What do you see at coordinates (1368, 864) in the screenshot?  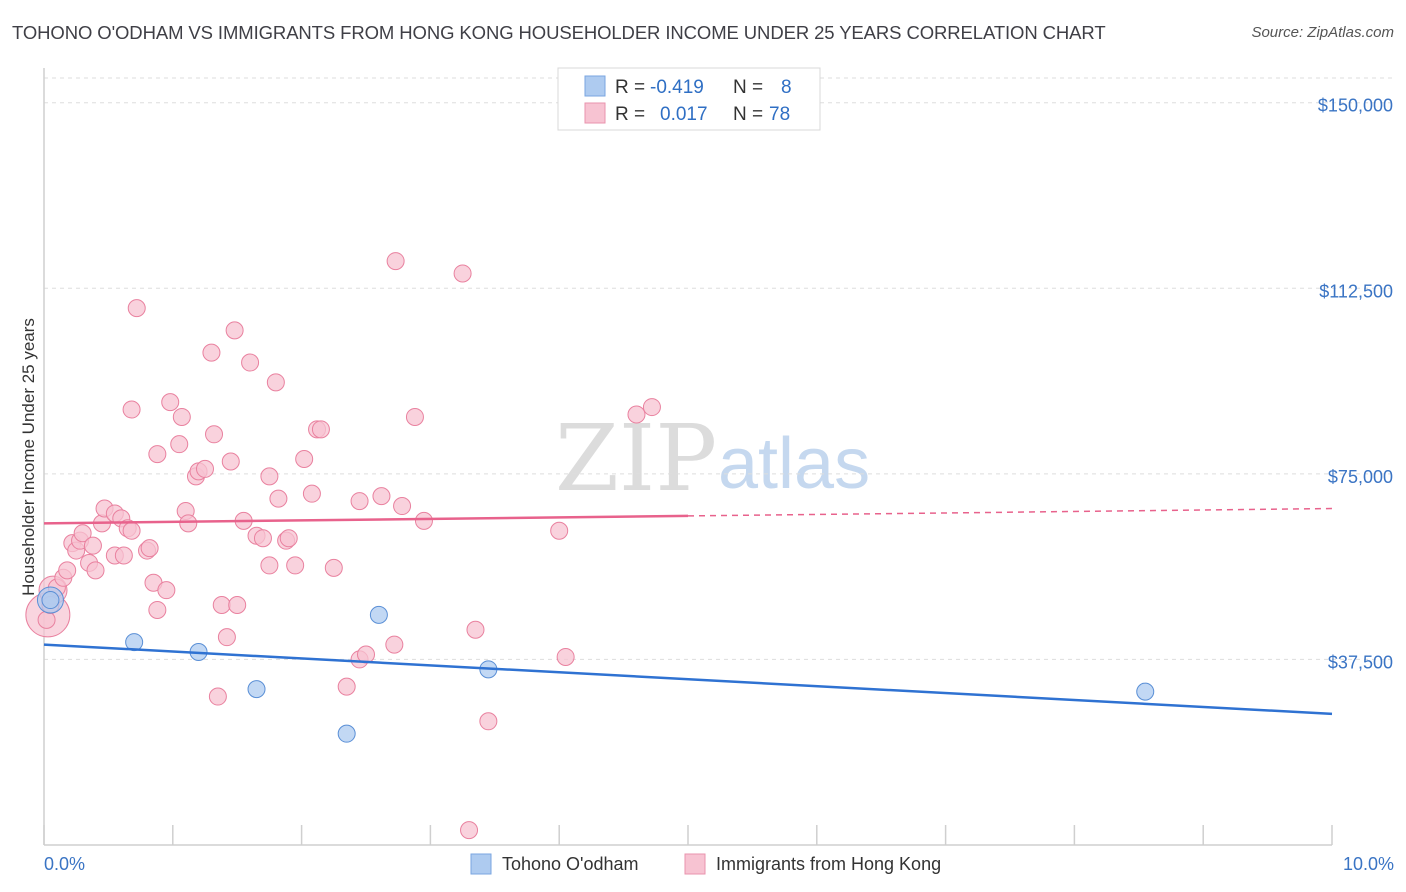 I see `x-tick-label-max: 10.0%` at bounding box center [1368, 864].